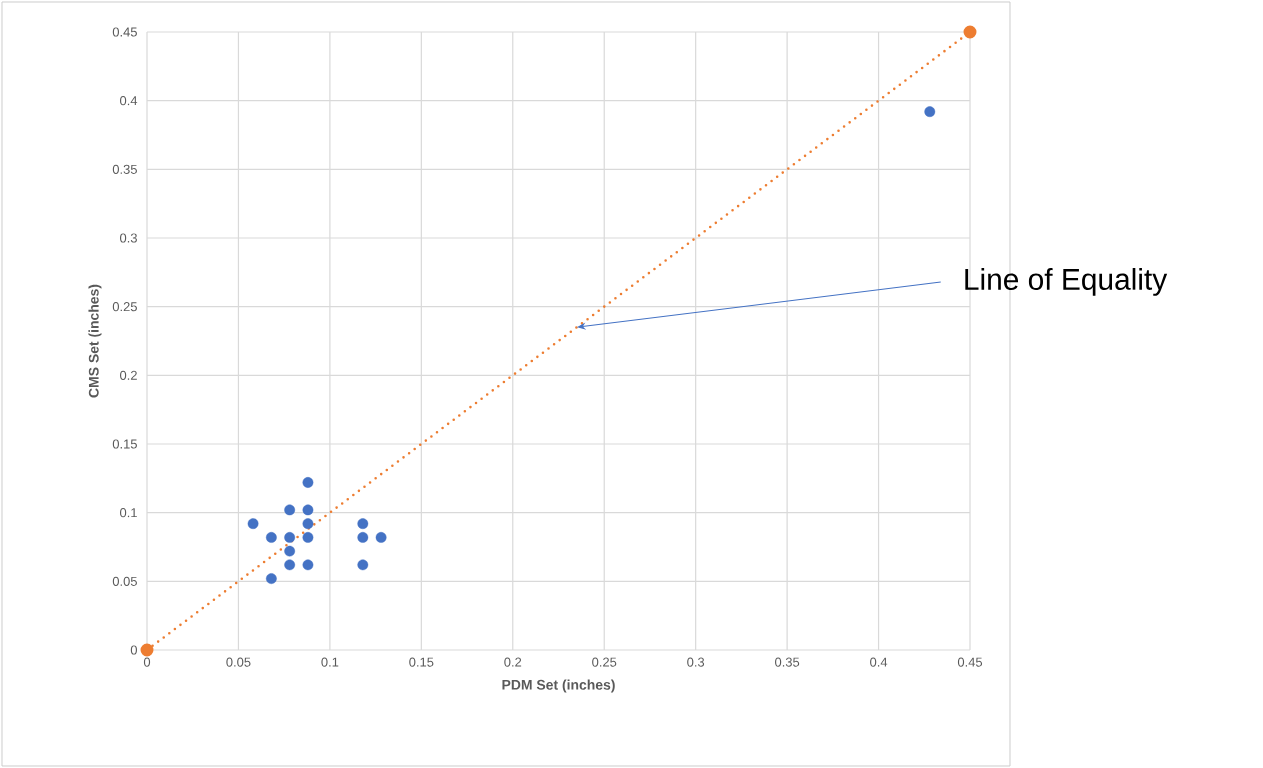  I want to click on x-tick-label: 0.1, so click(330, 662).